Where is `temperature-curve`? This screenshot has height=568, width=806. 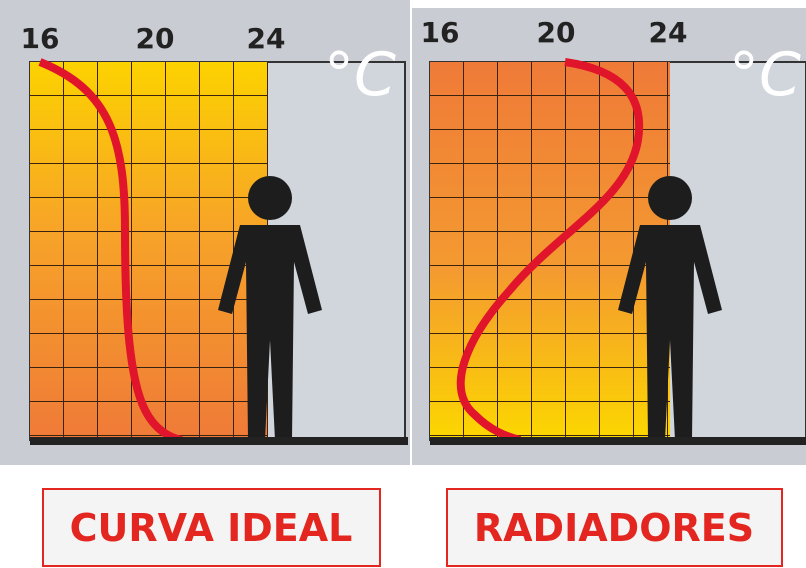
temperature-curve is located at coordinates (110, 251).